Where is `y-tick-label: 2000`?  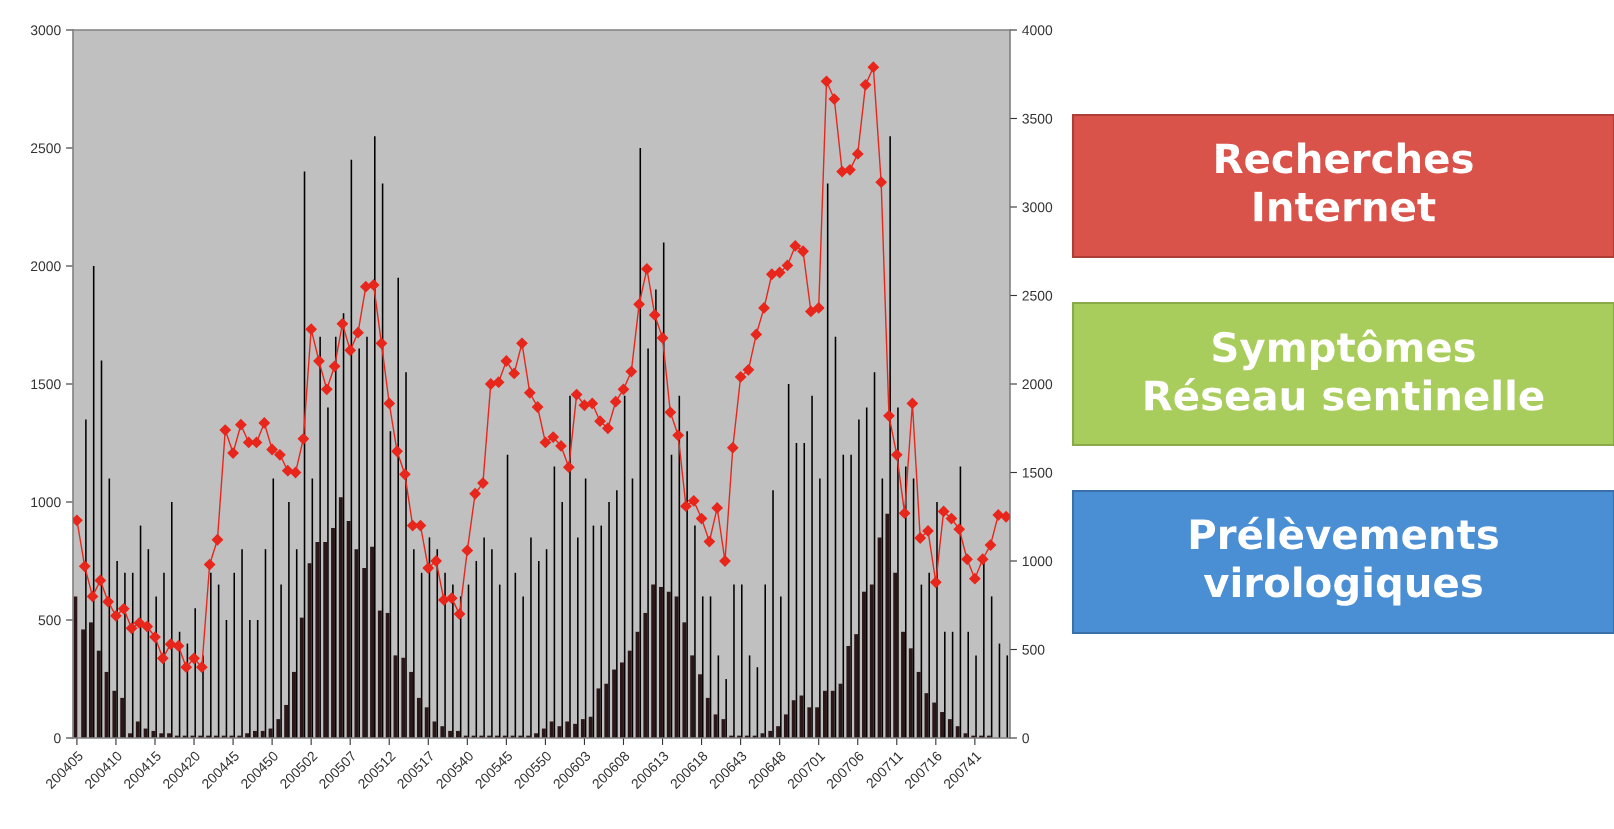
y-tick-label: 2000 is located at coordinates (46, 266).